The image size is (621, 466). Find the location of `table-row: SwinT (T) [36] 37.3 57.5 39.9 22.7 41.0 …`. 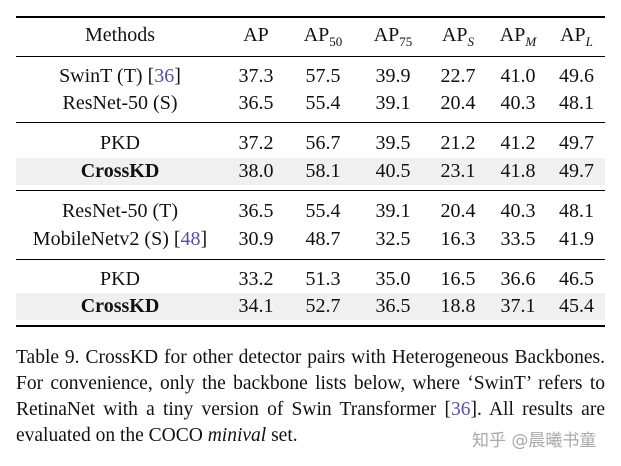

table-row: SwinT (T) [36] 37.3 57.5 39.9 22.7 41.0 … is located at coordinates (310, 76).